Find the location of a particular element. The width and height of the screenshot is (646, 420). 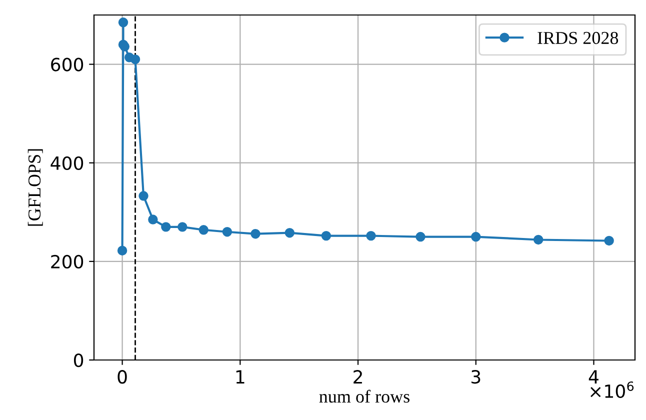

y-tick-label: 0 is located at coordinates (79, 360).